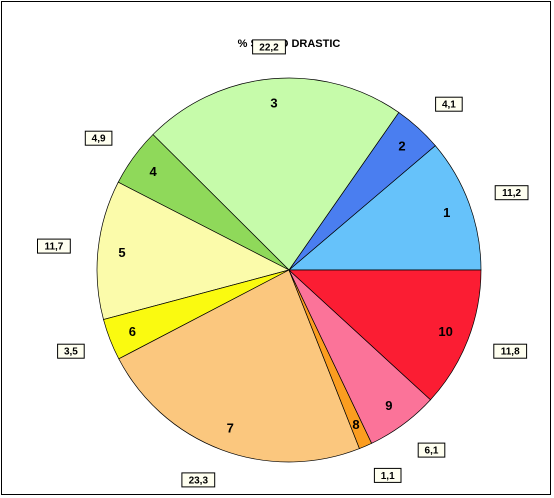 The width and height of the screenshot is (554, 498). I want to click on value-label-text: 4,1, so click(449, 105).